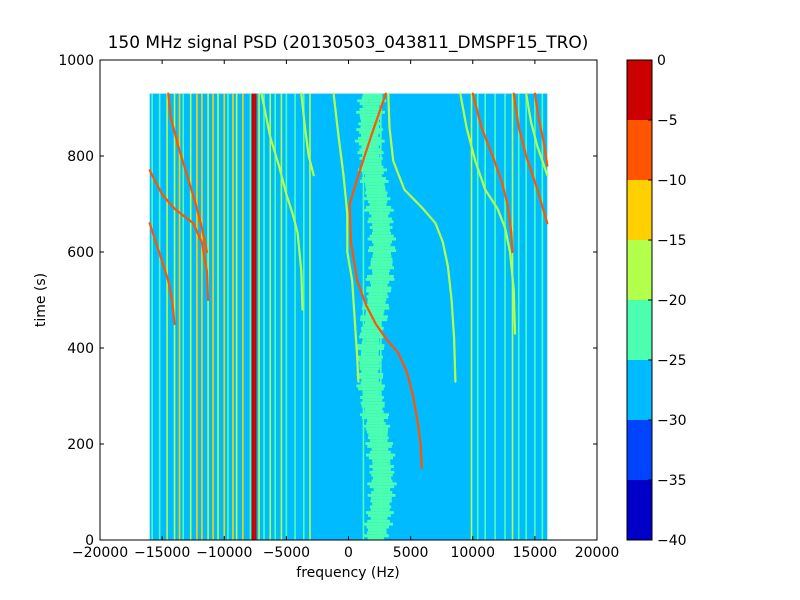  What do you see at coordinates (89, 541) in the screenshot?
I see `y-tick-label: 0` at bounding box center [89, 541].